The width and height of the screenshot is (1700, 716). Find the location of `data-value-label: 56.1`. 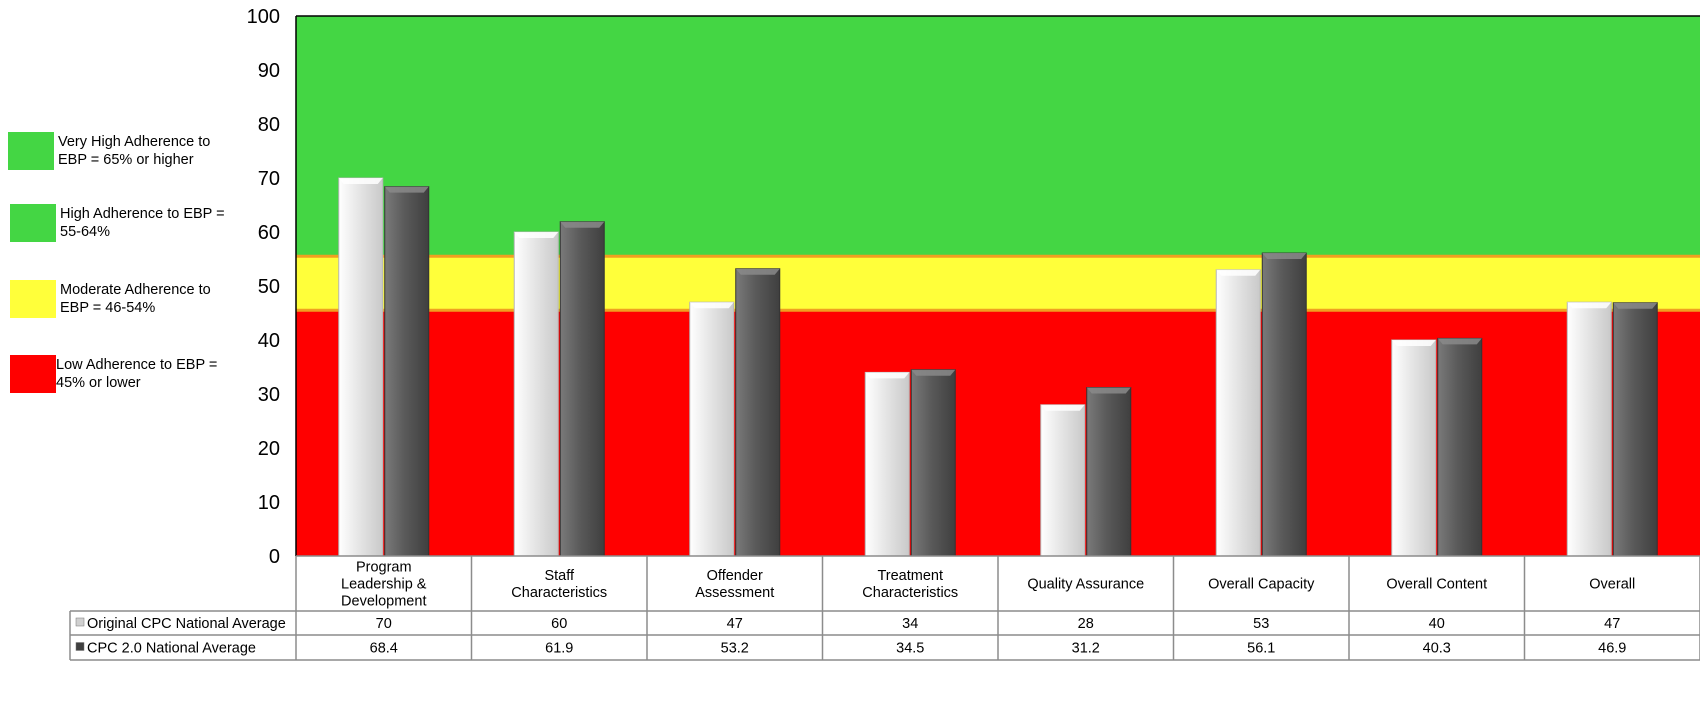

data-value-label: 56.1 is located at coordinates (1261, 649).